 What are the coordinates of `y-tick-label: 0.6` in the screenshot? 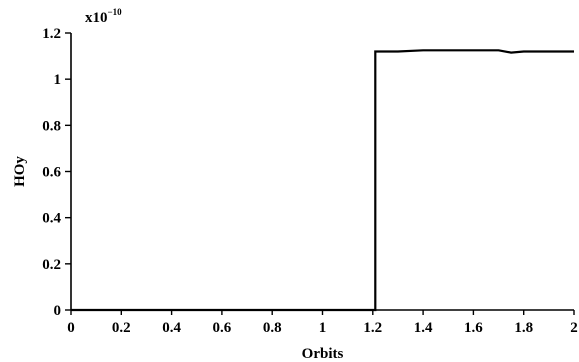 It's located at (51, 173).